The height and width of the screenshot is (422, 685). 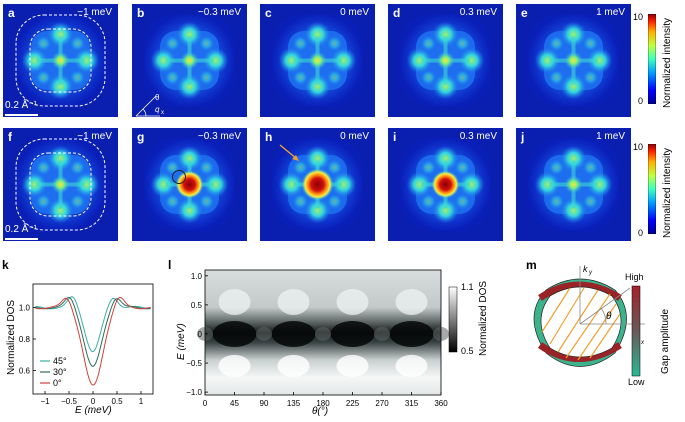 I want to click on l-ytick-label: 0, so click(x=200, y=334).